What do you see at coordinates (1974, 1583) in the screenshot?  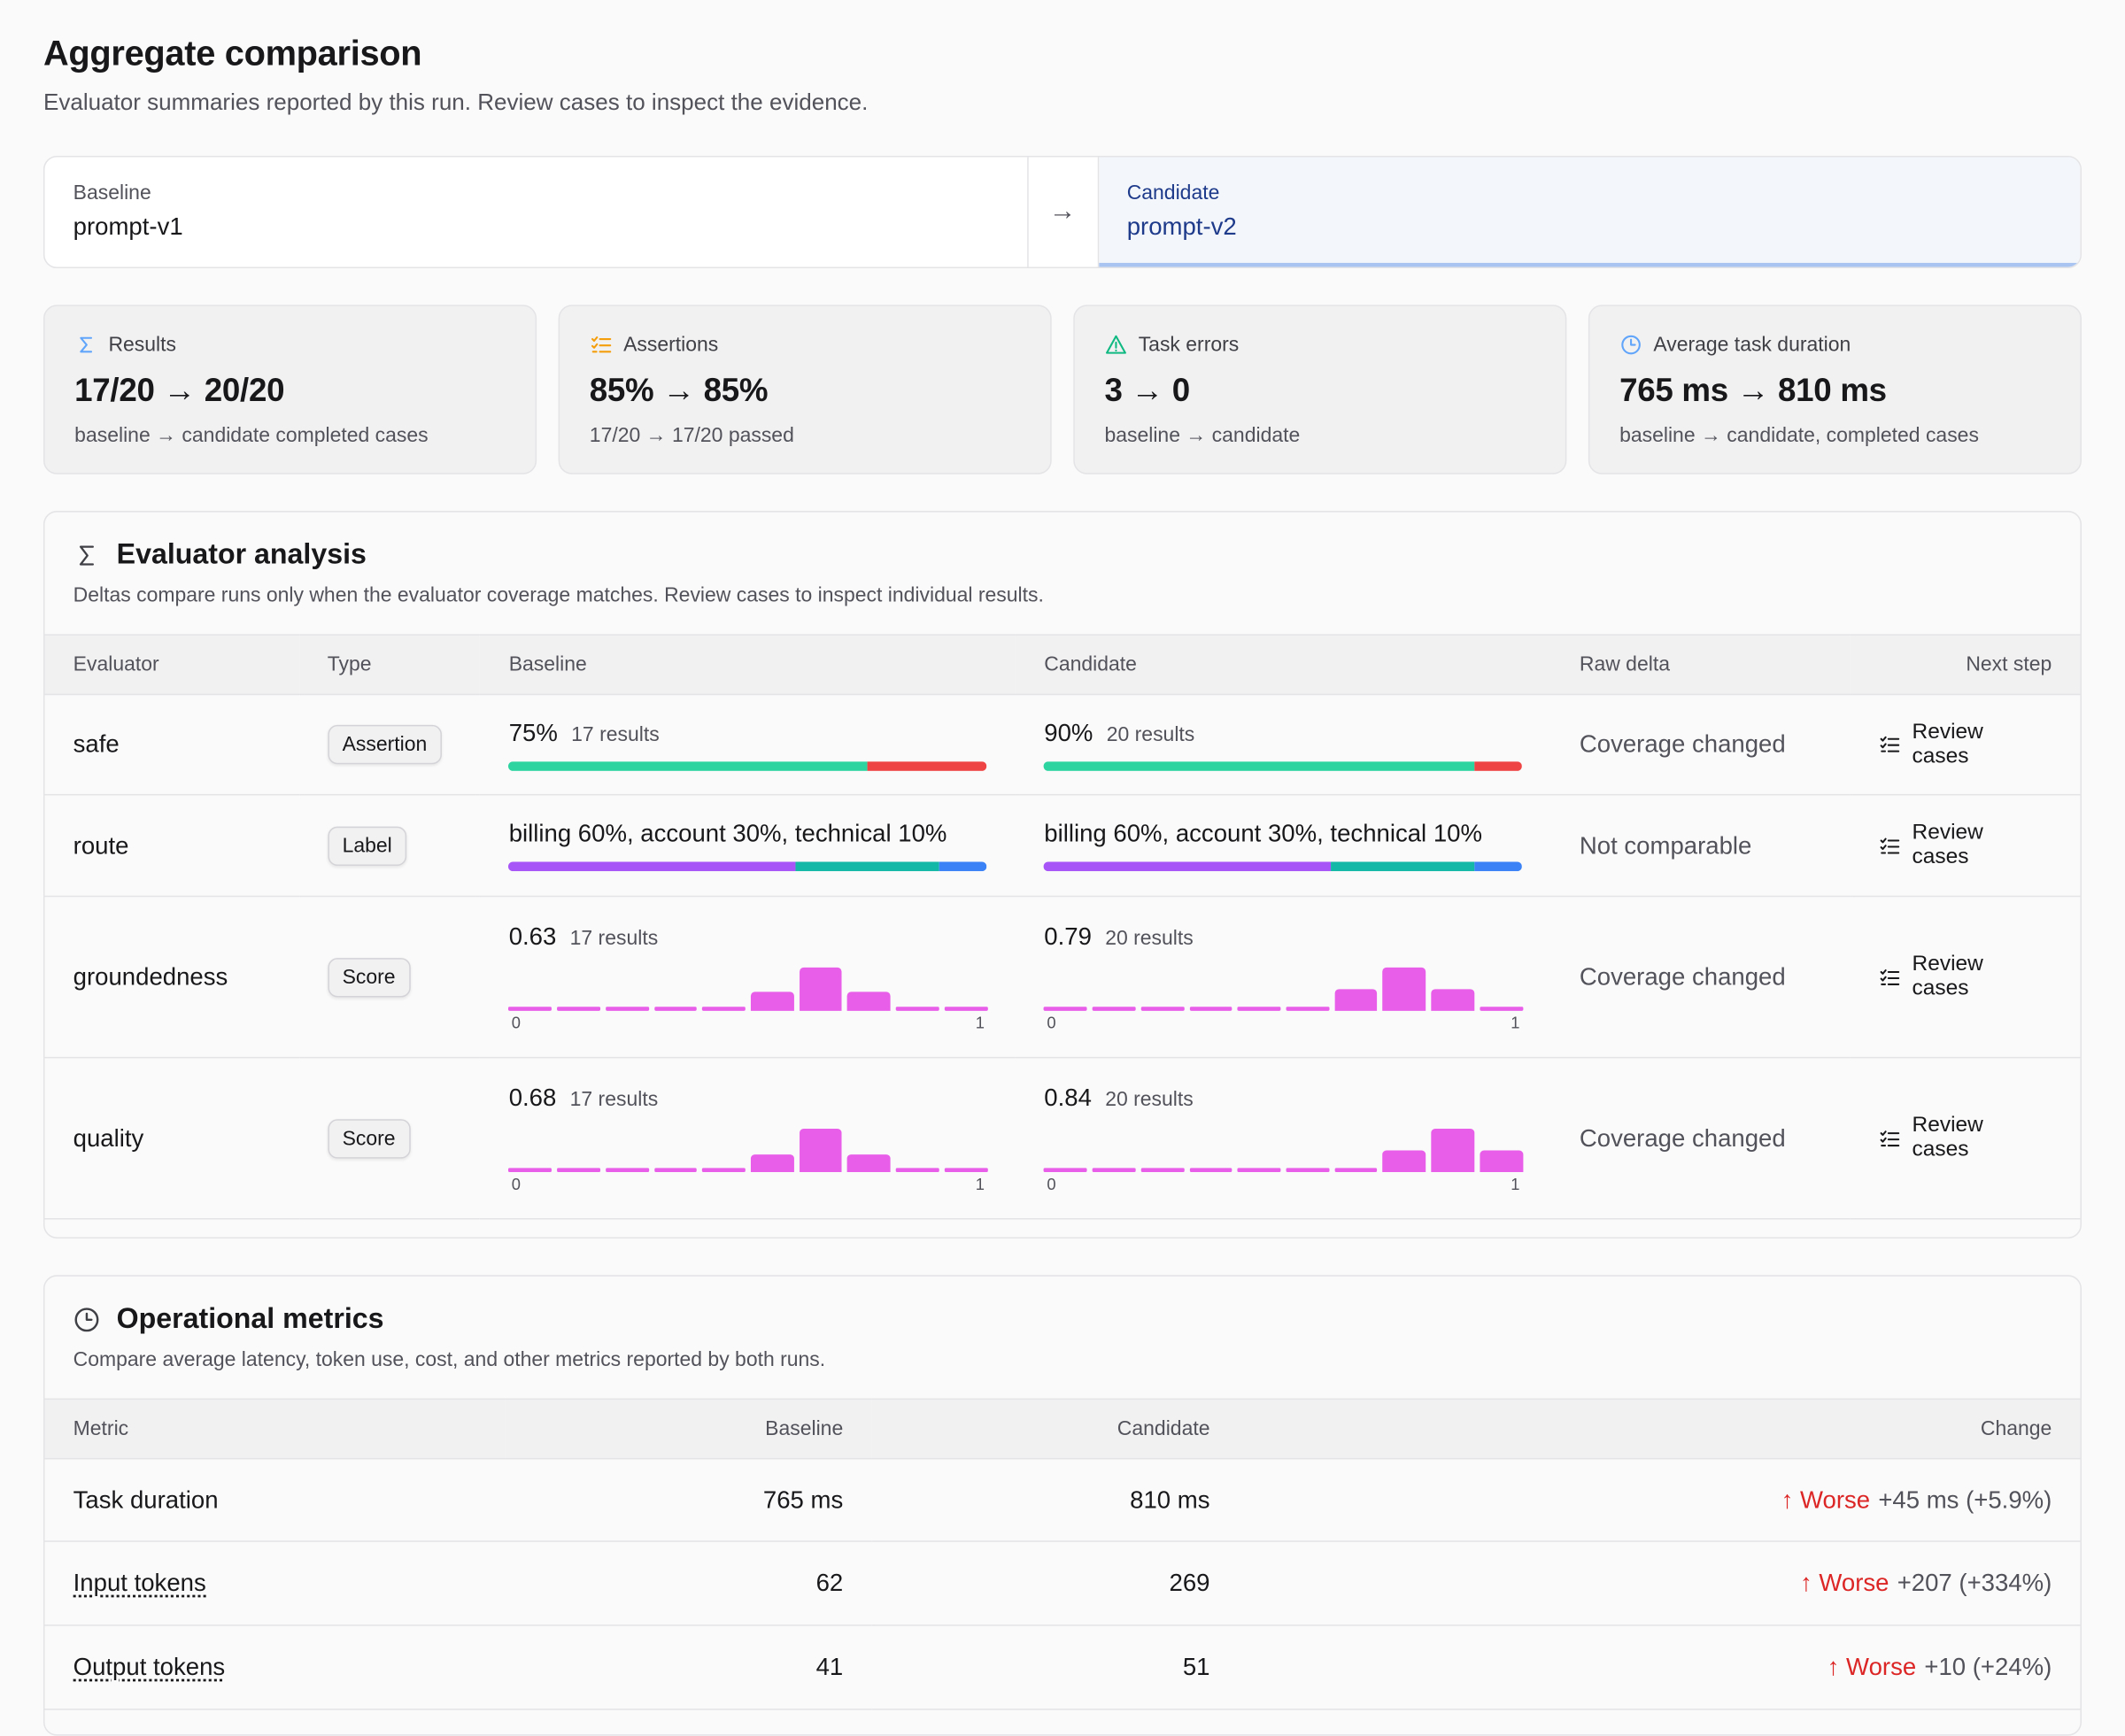 I see `change-delta: +207 (+334%)` at bounding box center [1974, 1583].